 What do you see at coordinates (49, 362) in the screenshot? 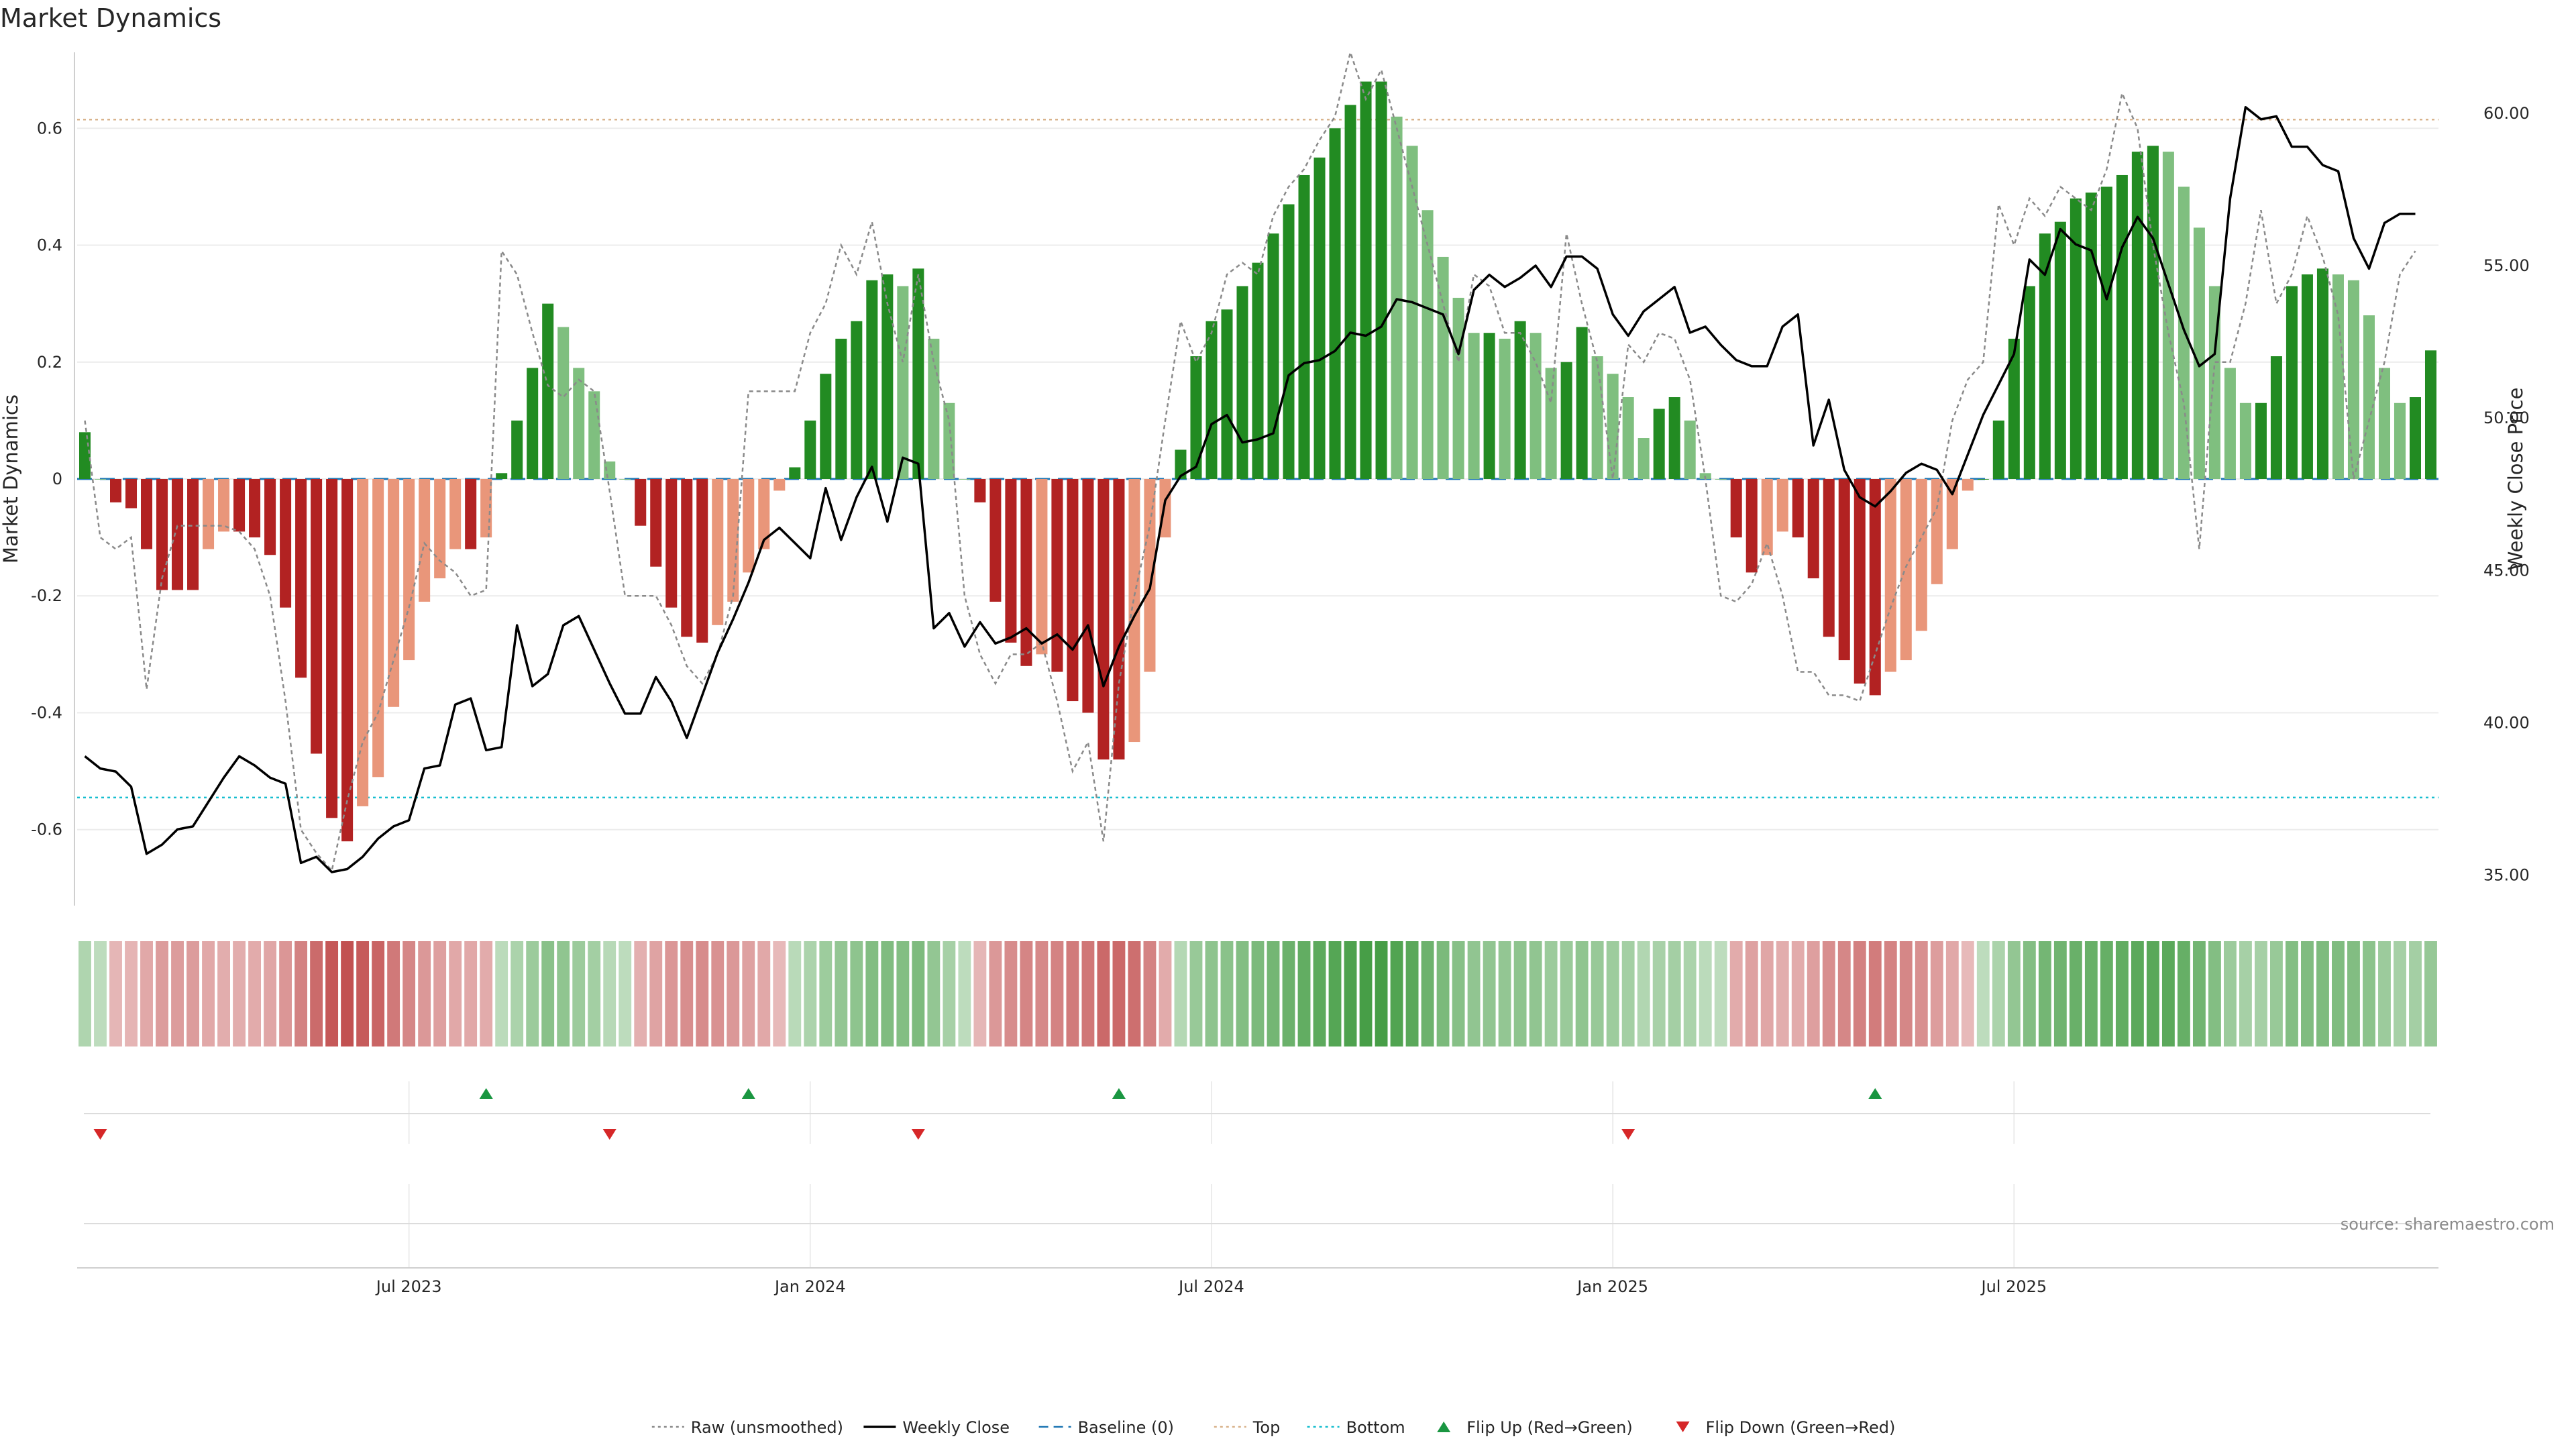
I see `left-tick-label: 0.2` at bounding box center [49, 362].